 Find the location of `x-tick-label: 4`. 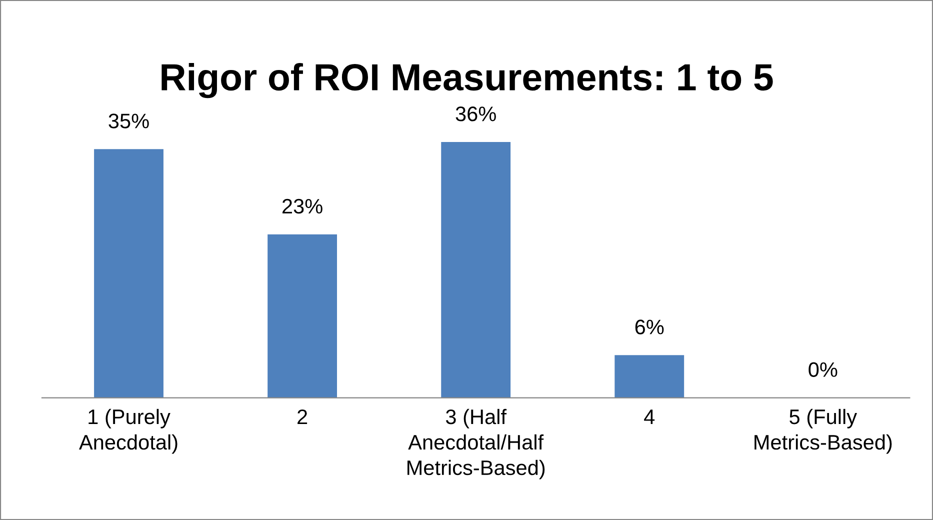

x-tick-label: 4 is located at coordinates (649, 417).